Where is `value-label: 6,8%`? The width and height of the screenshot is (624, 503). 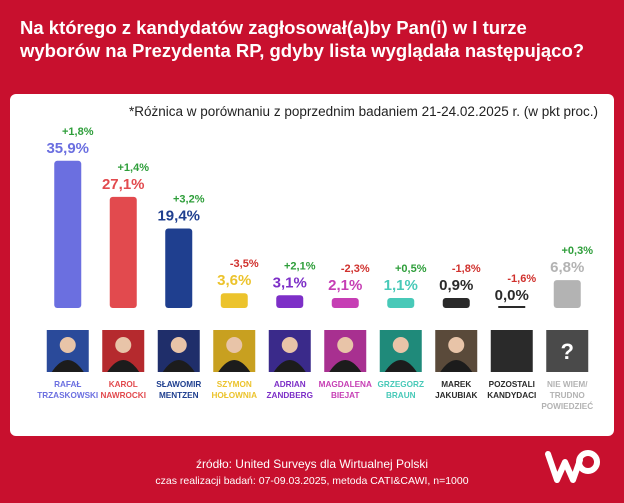 value-label: 6,8% is located at coordinates (567, 267).